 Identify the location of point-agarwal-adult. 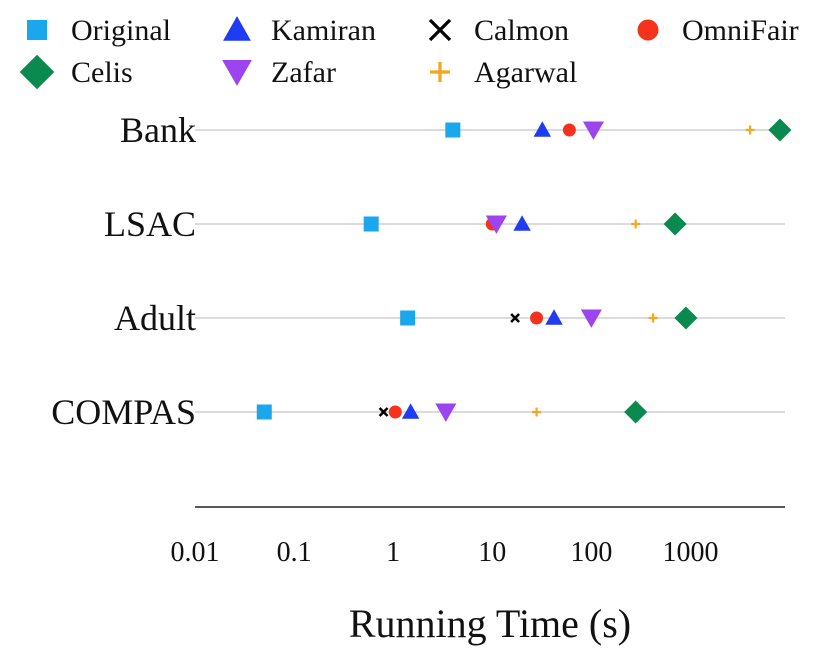
(653, 318).